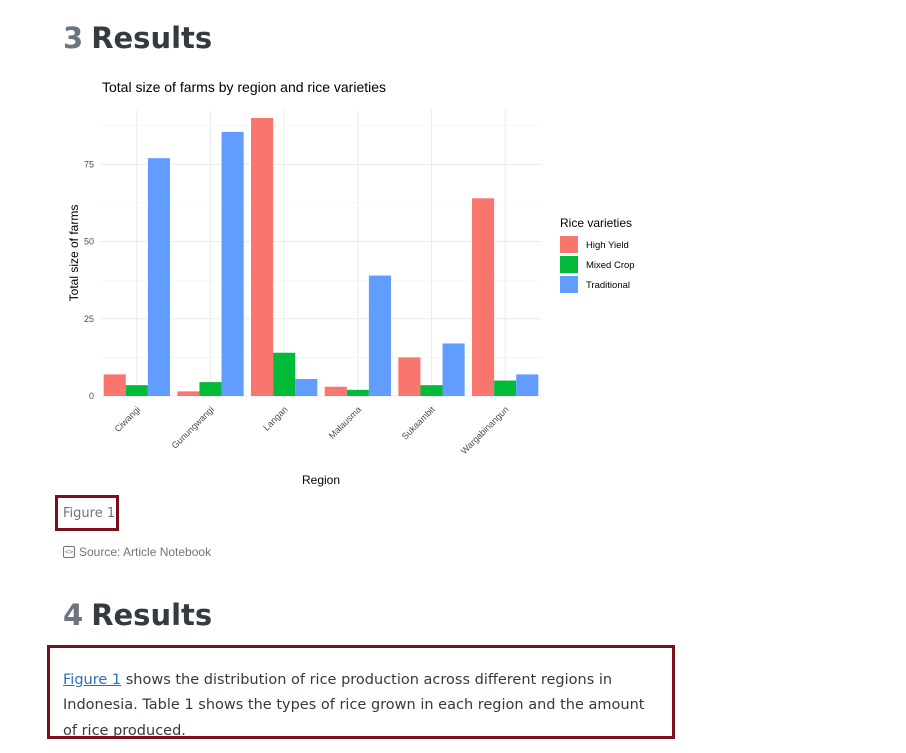 This screenshot has width=906, height=753. Describe the element at coordinates (608, 285) in the screenshot. I see `legend-label: Traditional` at that location.